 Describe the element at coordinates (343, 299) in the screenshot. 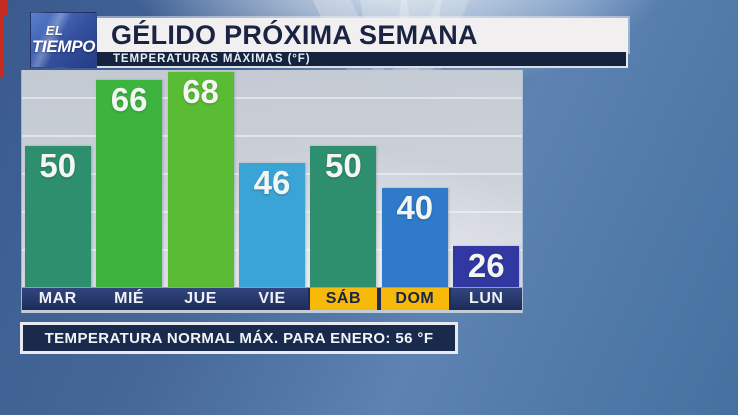

I see `day-label-SÁB: SÁB` at that location.